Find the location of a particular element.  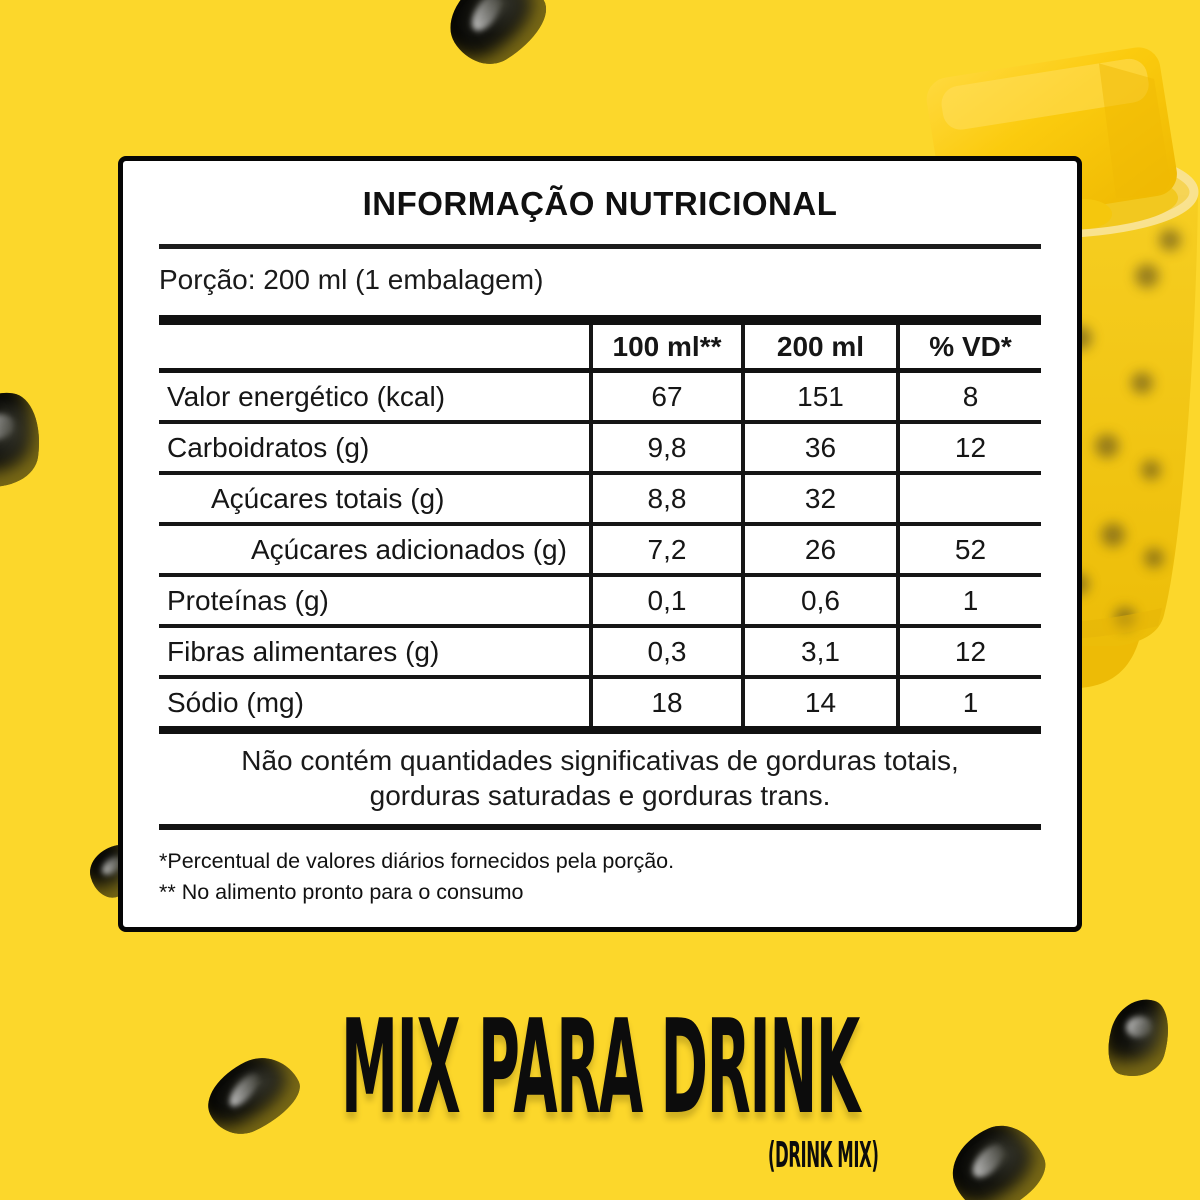

row-value-vd is located at coordinates (968, 498).